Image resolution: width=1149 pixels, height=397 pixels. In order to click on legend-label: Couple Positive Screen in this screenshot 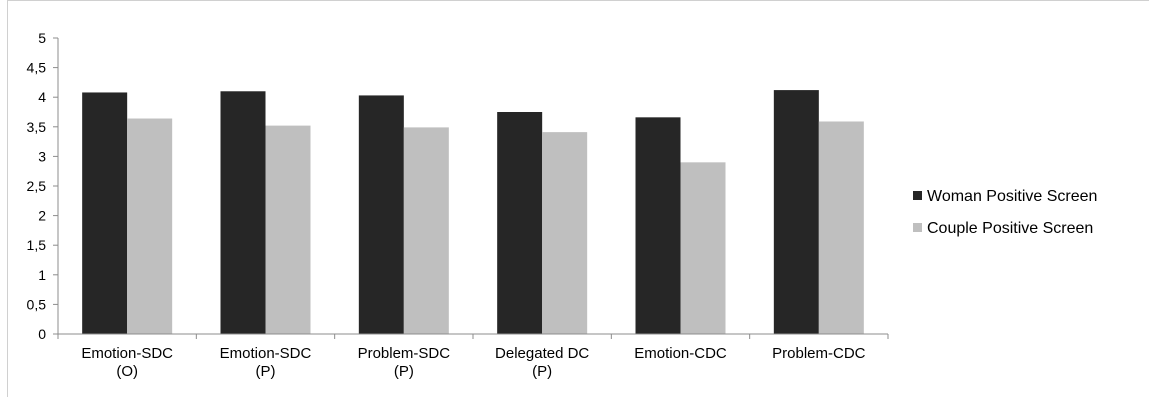, I will do `click(1010, 228)`.